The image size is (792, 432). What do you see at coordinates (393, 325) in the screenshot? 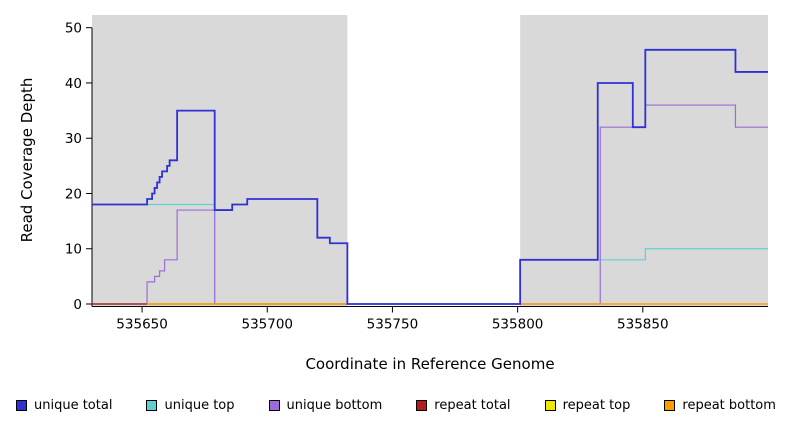
I see `x-tick-label: 535750` at bounding box center [393, 325].